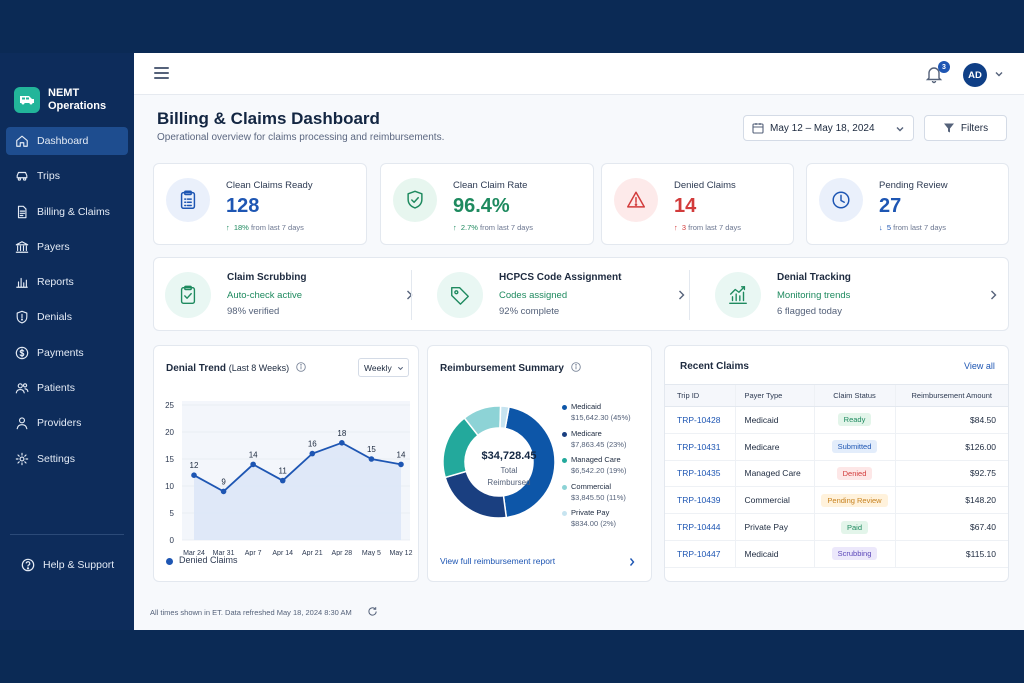 The image size is (1024, 683). What do you see at coordinates (161, 73) in the screenshot?
I see `menu-icon` at bounding box center [161, 73].